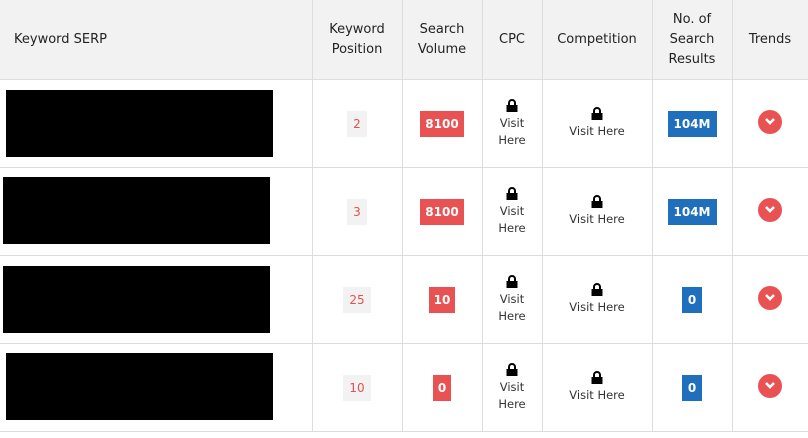 The width and height of the screenshot is (808, 438). What do you see at coordinates (597, 40) in the screenshot?
I see `header-competition: Competition` at bounding box center [597, 40].